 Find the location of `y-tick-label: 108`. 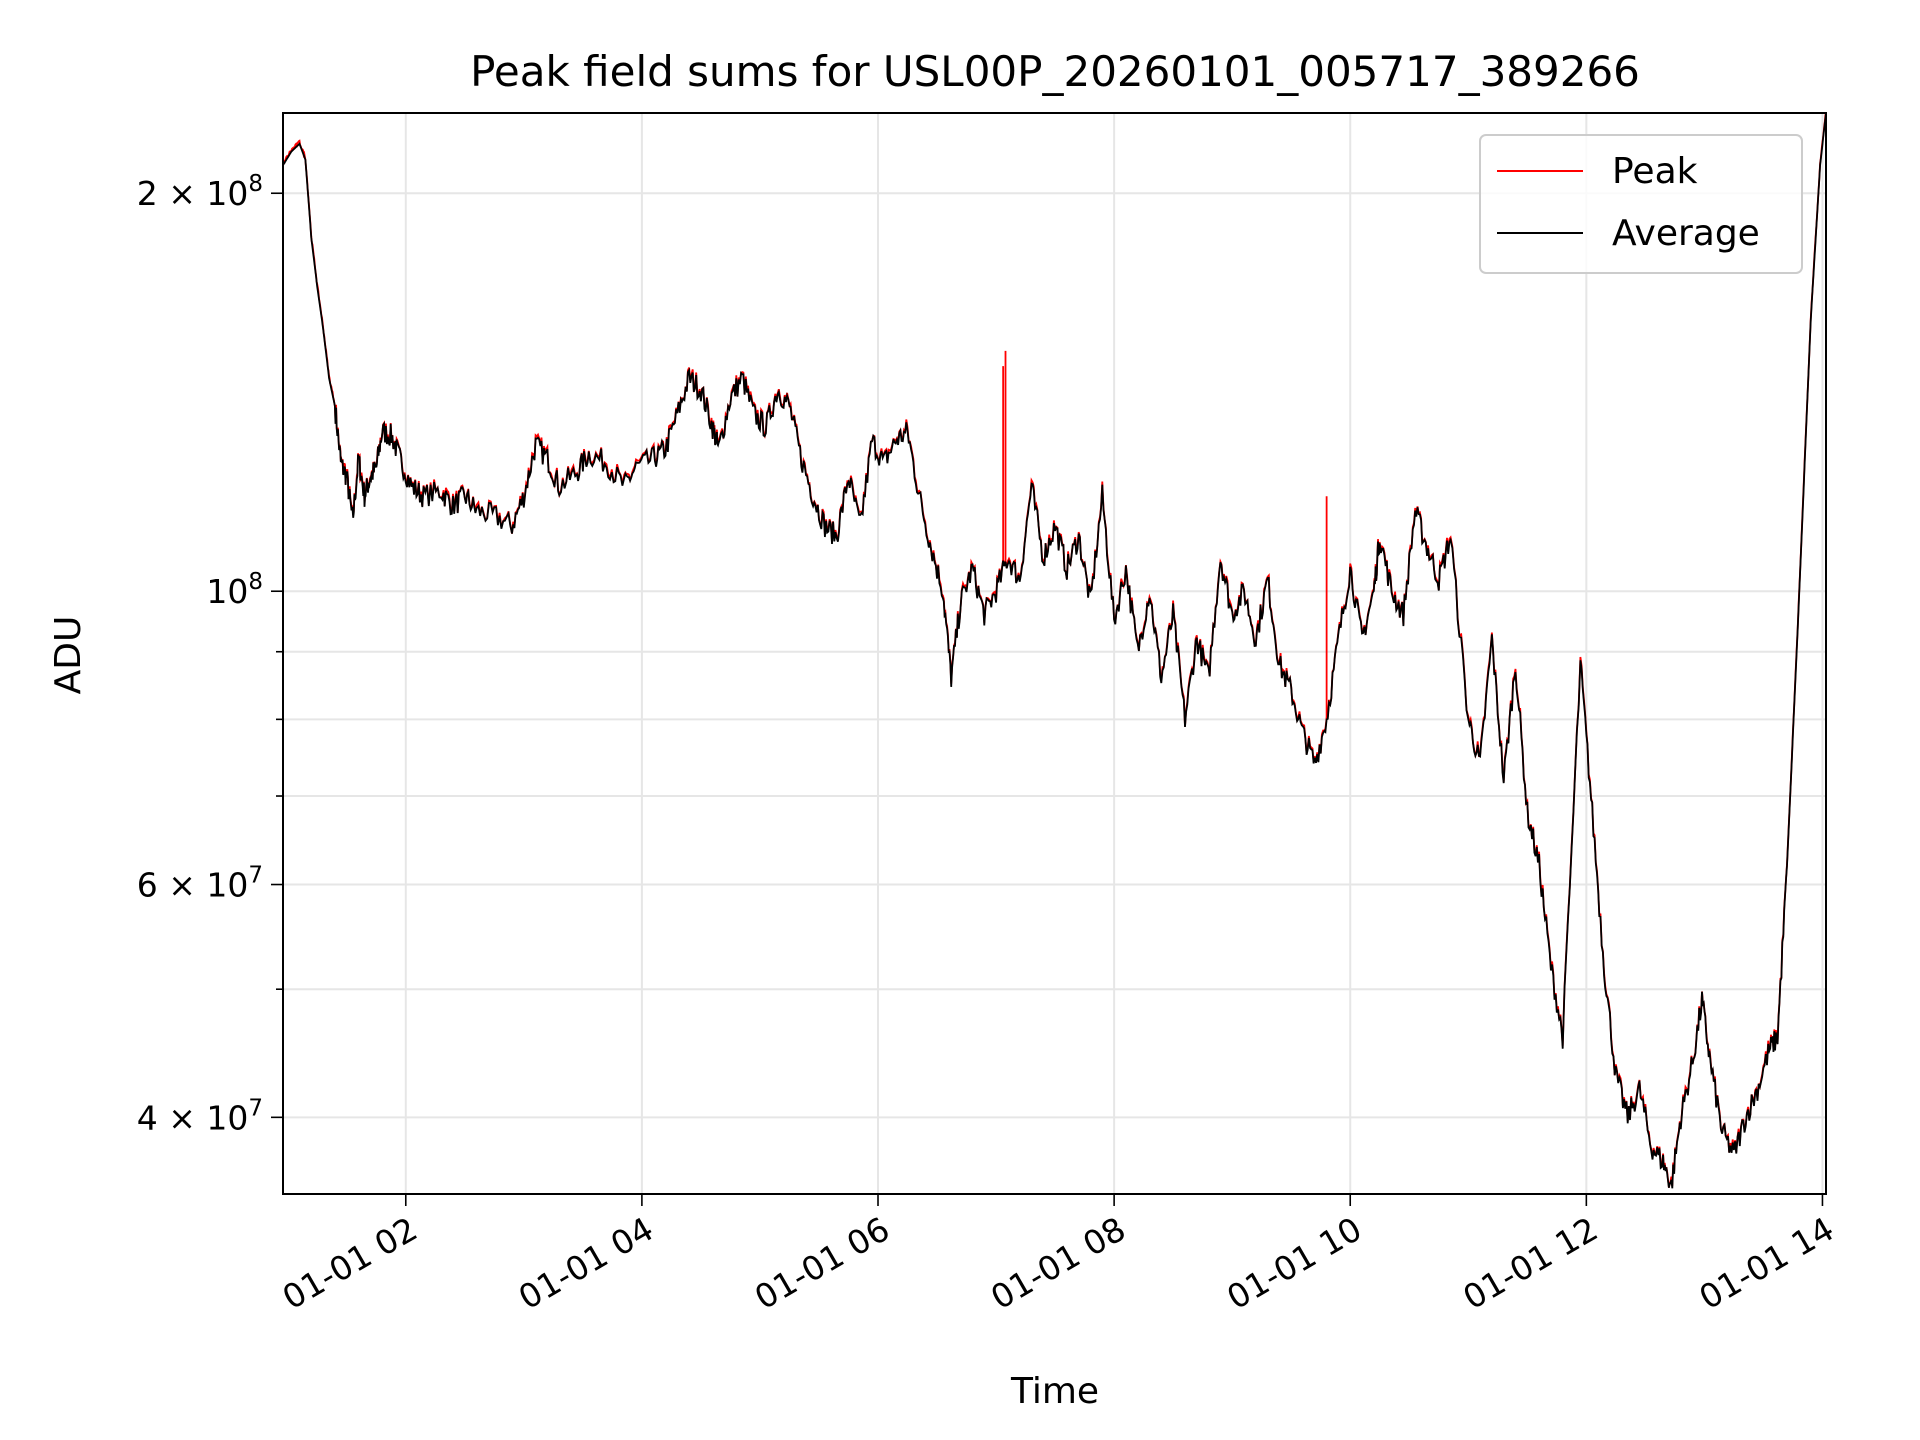

y-tick-label: 108 is located at coordinates (234, 590).